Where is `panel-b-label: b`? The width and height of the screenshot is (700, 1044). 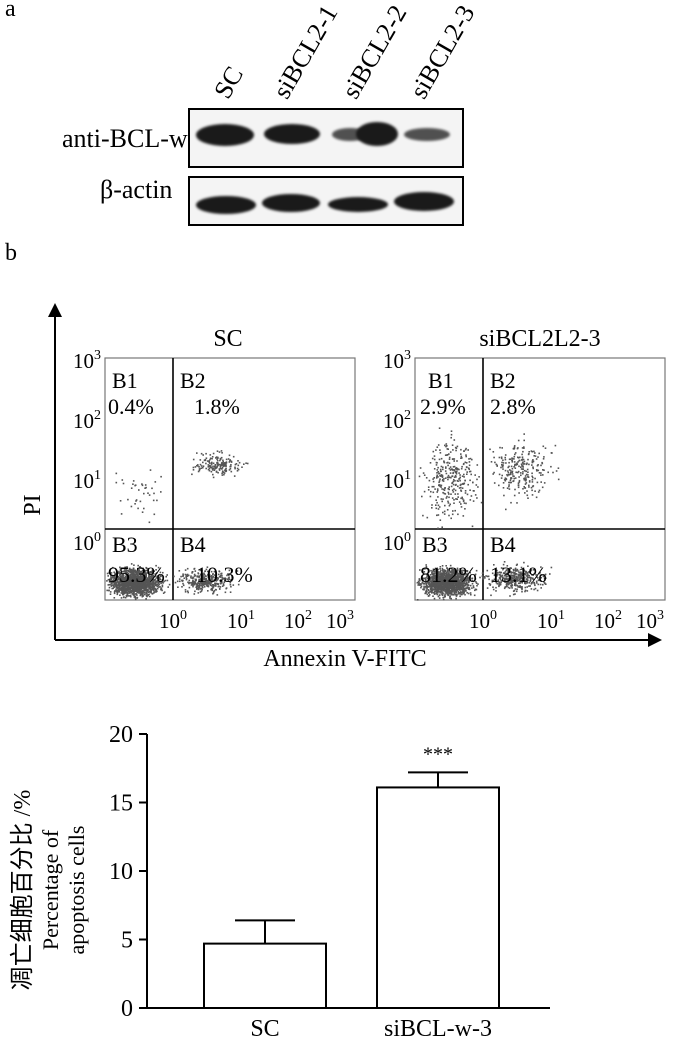 panel-b-label: b is located at coordinates (11, 253).